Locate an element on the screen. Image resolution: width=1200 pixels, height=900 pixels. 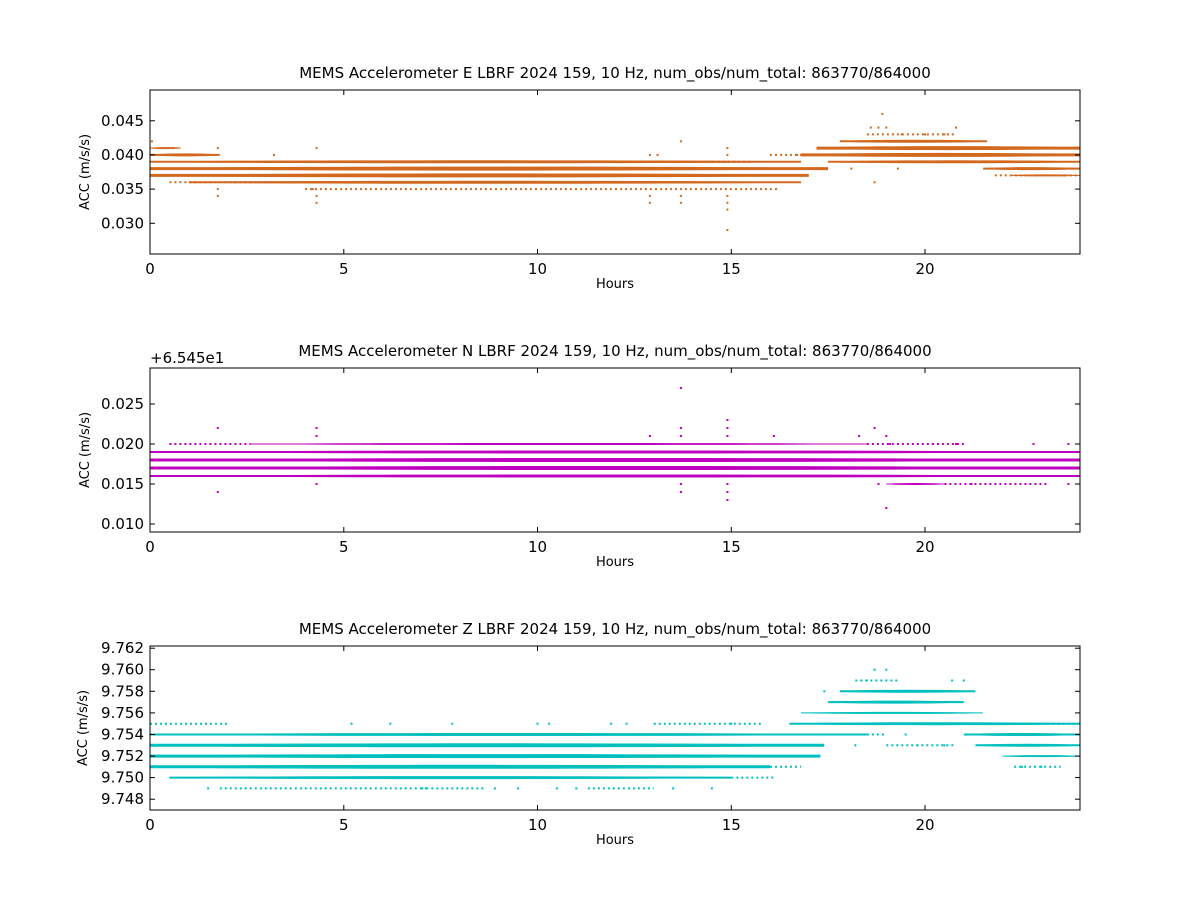
y-tick-label: 0.030 is located at coordinates (122, 223).